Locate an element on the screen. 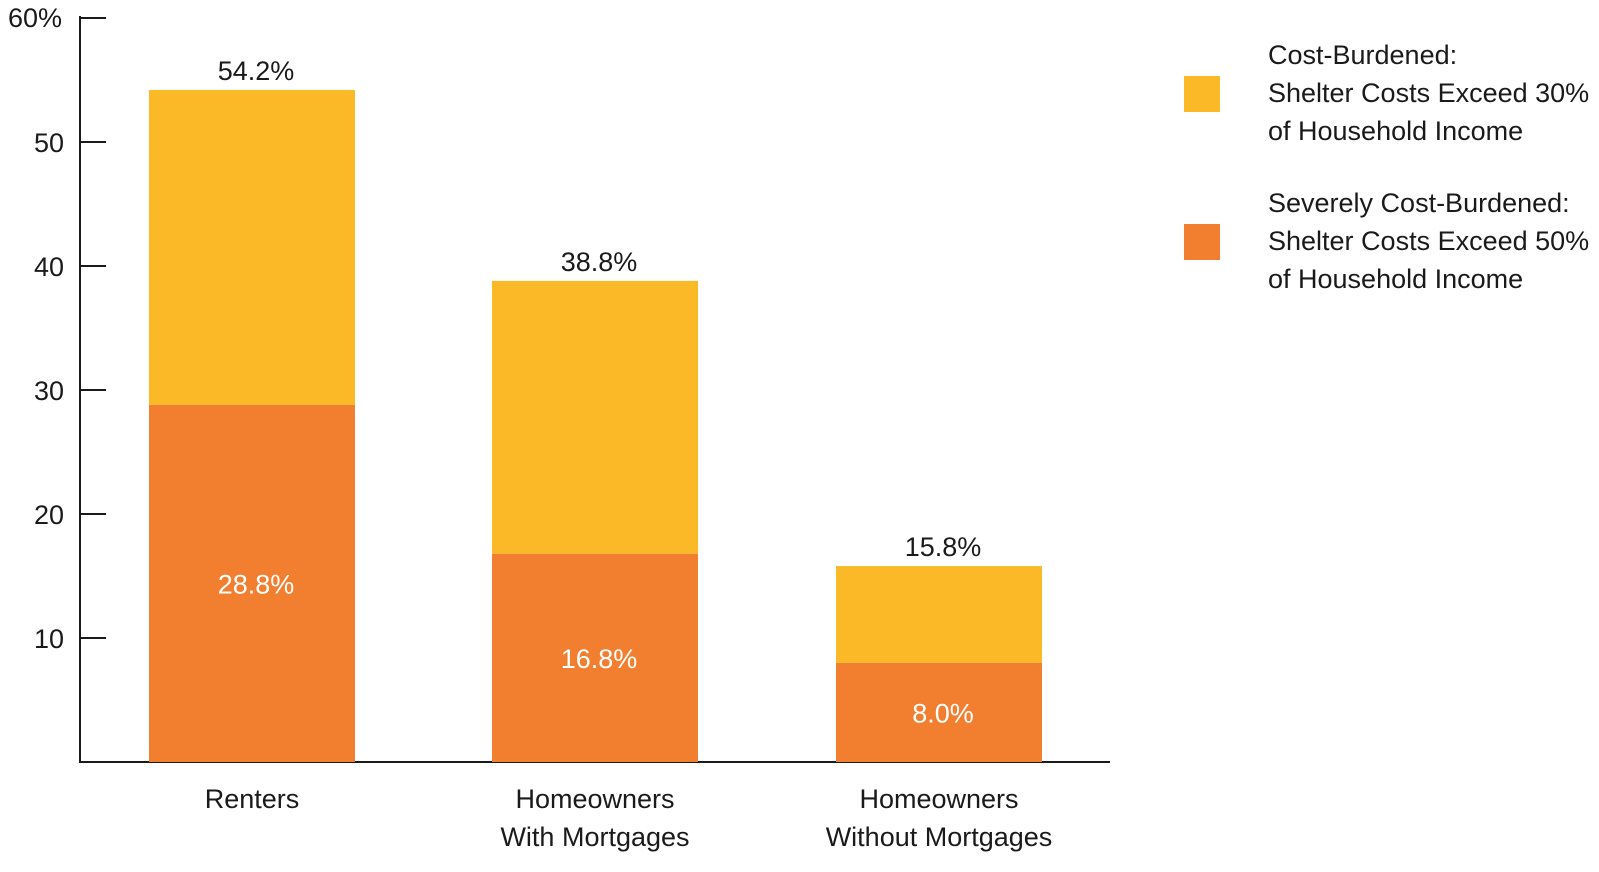 This screenshot has height=872, width=1599. y-tick-label: 60% is located at coordinates (35, 18).